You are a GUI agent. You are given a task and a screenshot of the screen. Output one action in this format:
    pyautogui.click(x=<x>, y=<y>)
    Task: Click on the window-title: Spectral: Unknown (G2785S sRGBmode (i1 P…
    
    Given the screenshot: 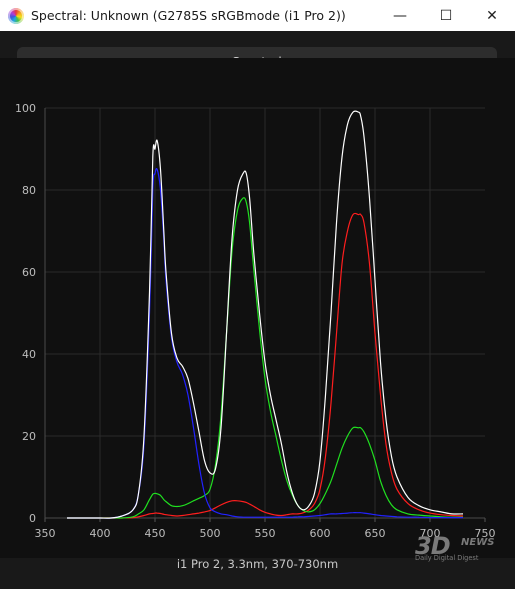 What is the action you would take?
    pyautogui.click(x=188, y=15)
    